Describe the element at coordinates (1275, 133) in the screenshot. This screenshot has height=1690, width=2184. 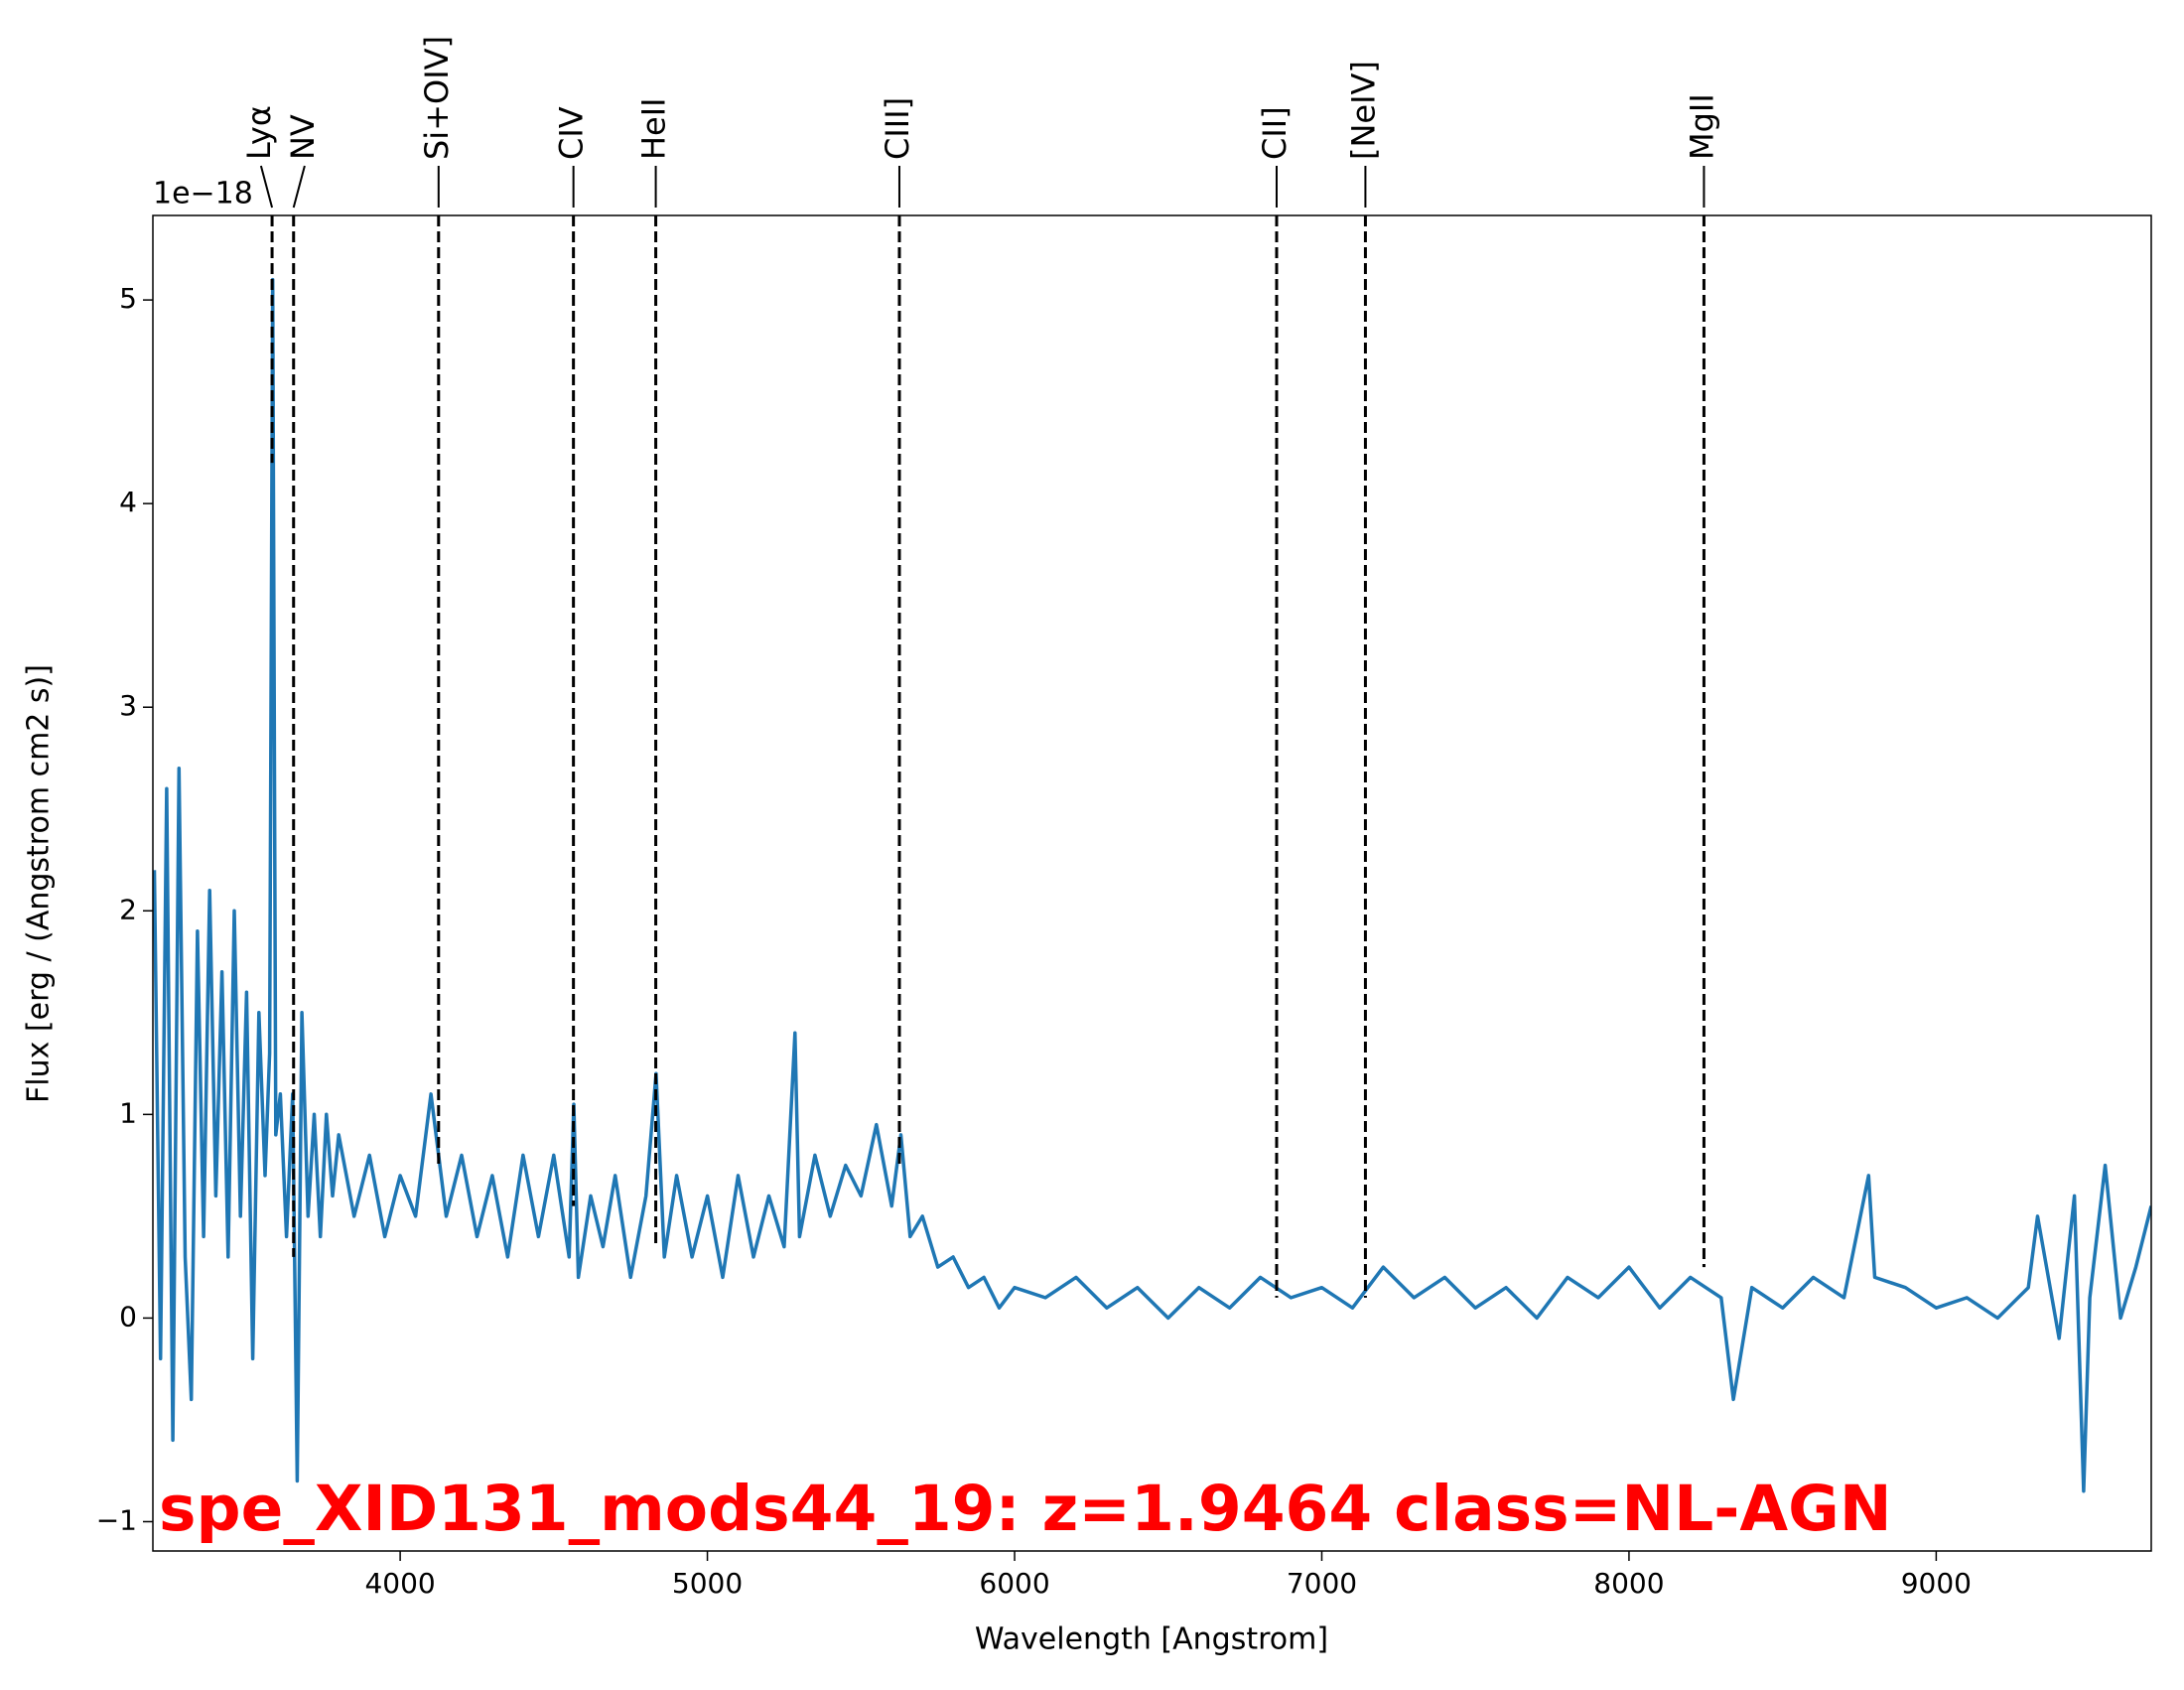
I see `line-label: CII]` at that location.